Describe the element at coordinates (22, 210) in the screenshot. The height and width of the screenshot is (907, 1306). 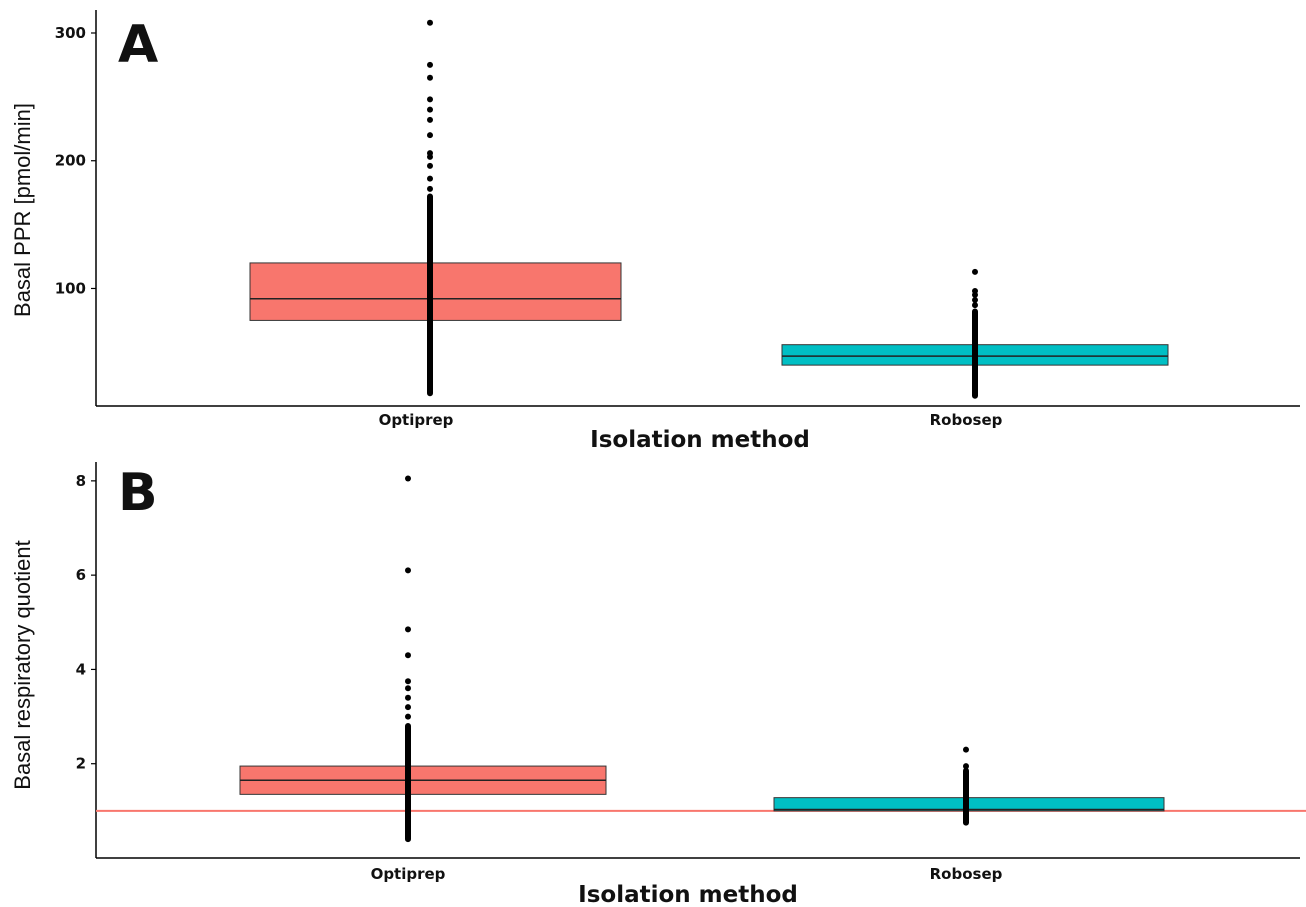
I see `y-axis-title-a: Basal PPR [pmol/min]` at that location.